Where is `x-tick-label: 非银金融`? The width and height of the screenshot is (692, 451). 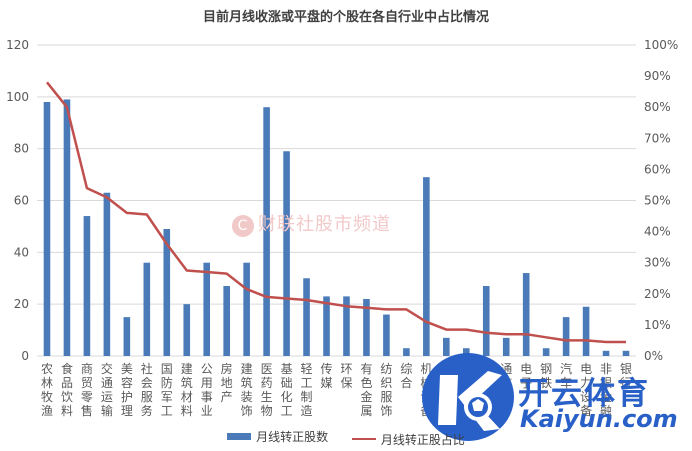 x-tick-label: 非银金融 is located at coordinates (606, 390).